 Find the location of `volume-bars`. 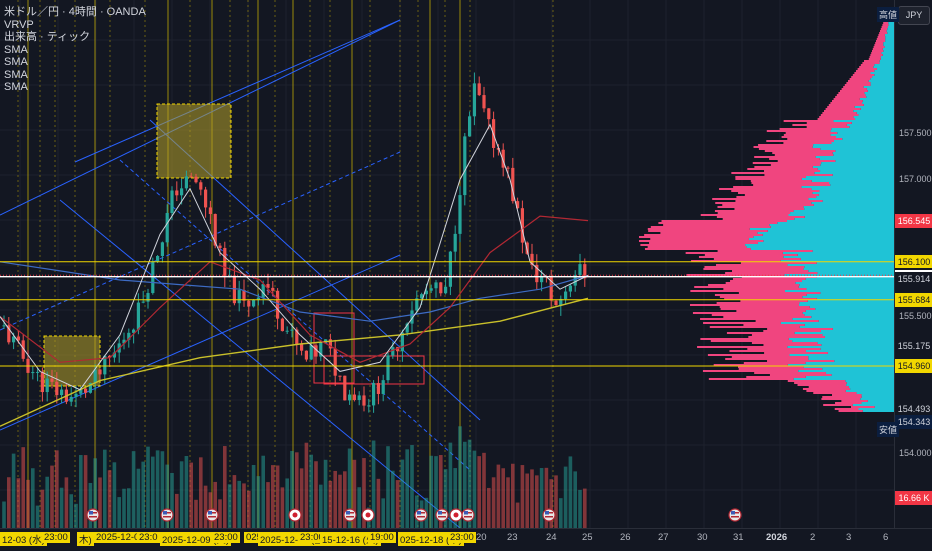

volume-bars is located at coordinates (294, 477).